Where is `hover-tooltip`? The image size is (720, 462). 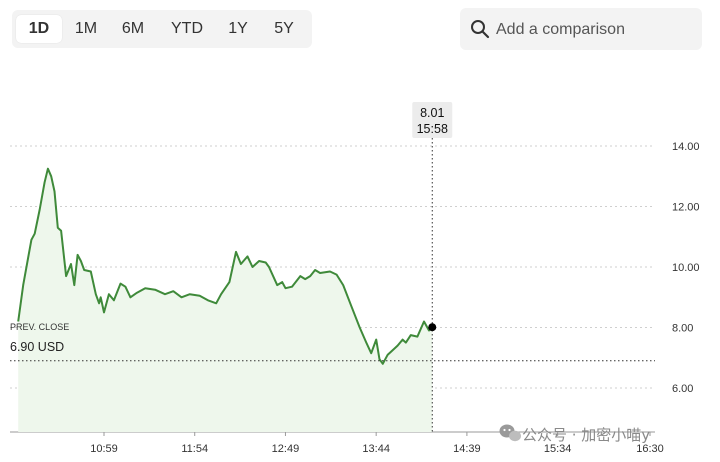
hover-tooltip is located at coordinates (432, 120).